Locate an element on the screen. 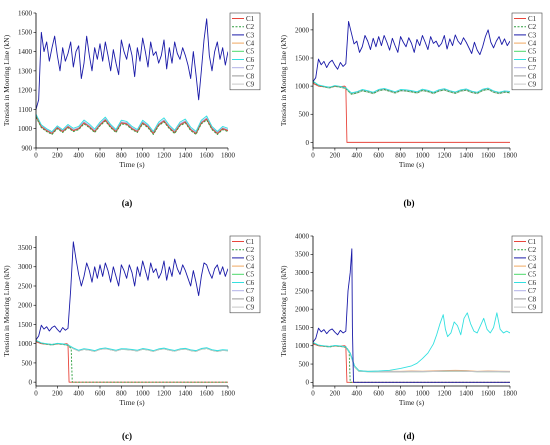 Image resolution: width=550 pixels, height=445 pixels. panel-label: (c) is located at coordinates (127, 436).